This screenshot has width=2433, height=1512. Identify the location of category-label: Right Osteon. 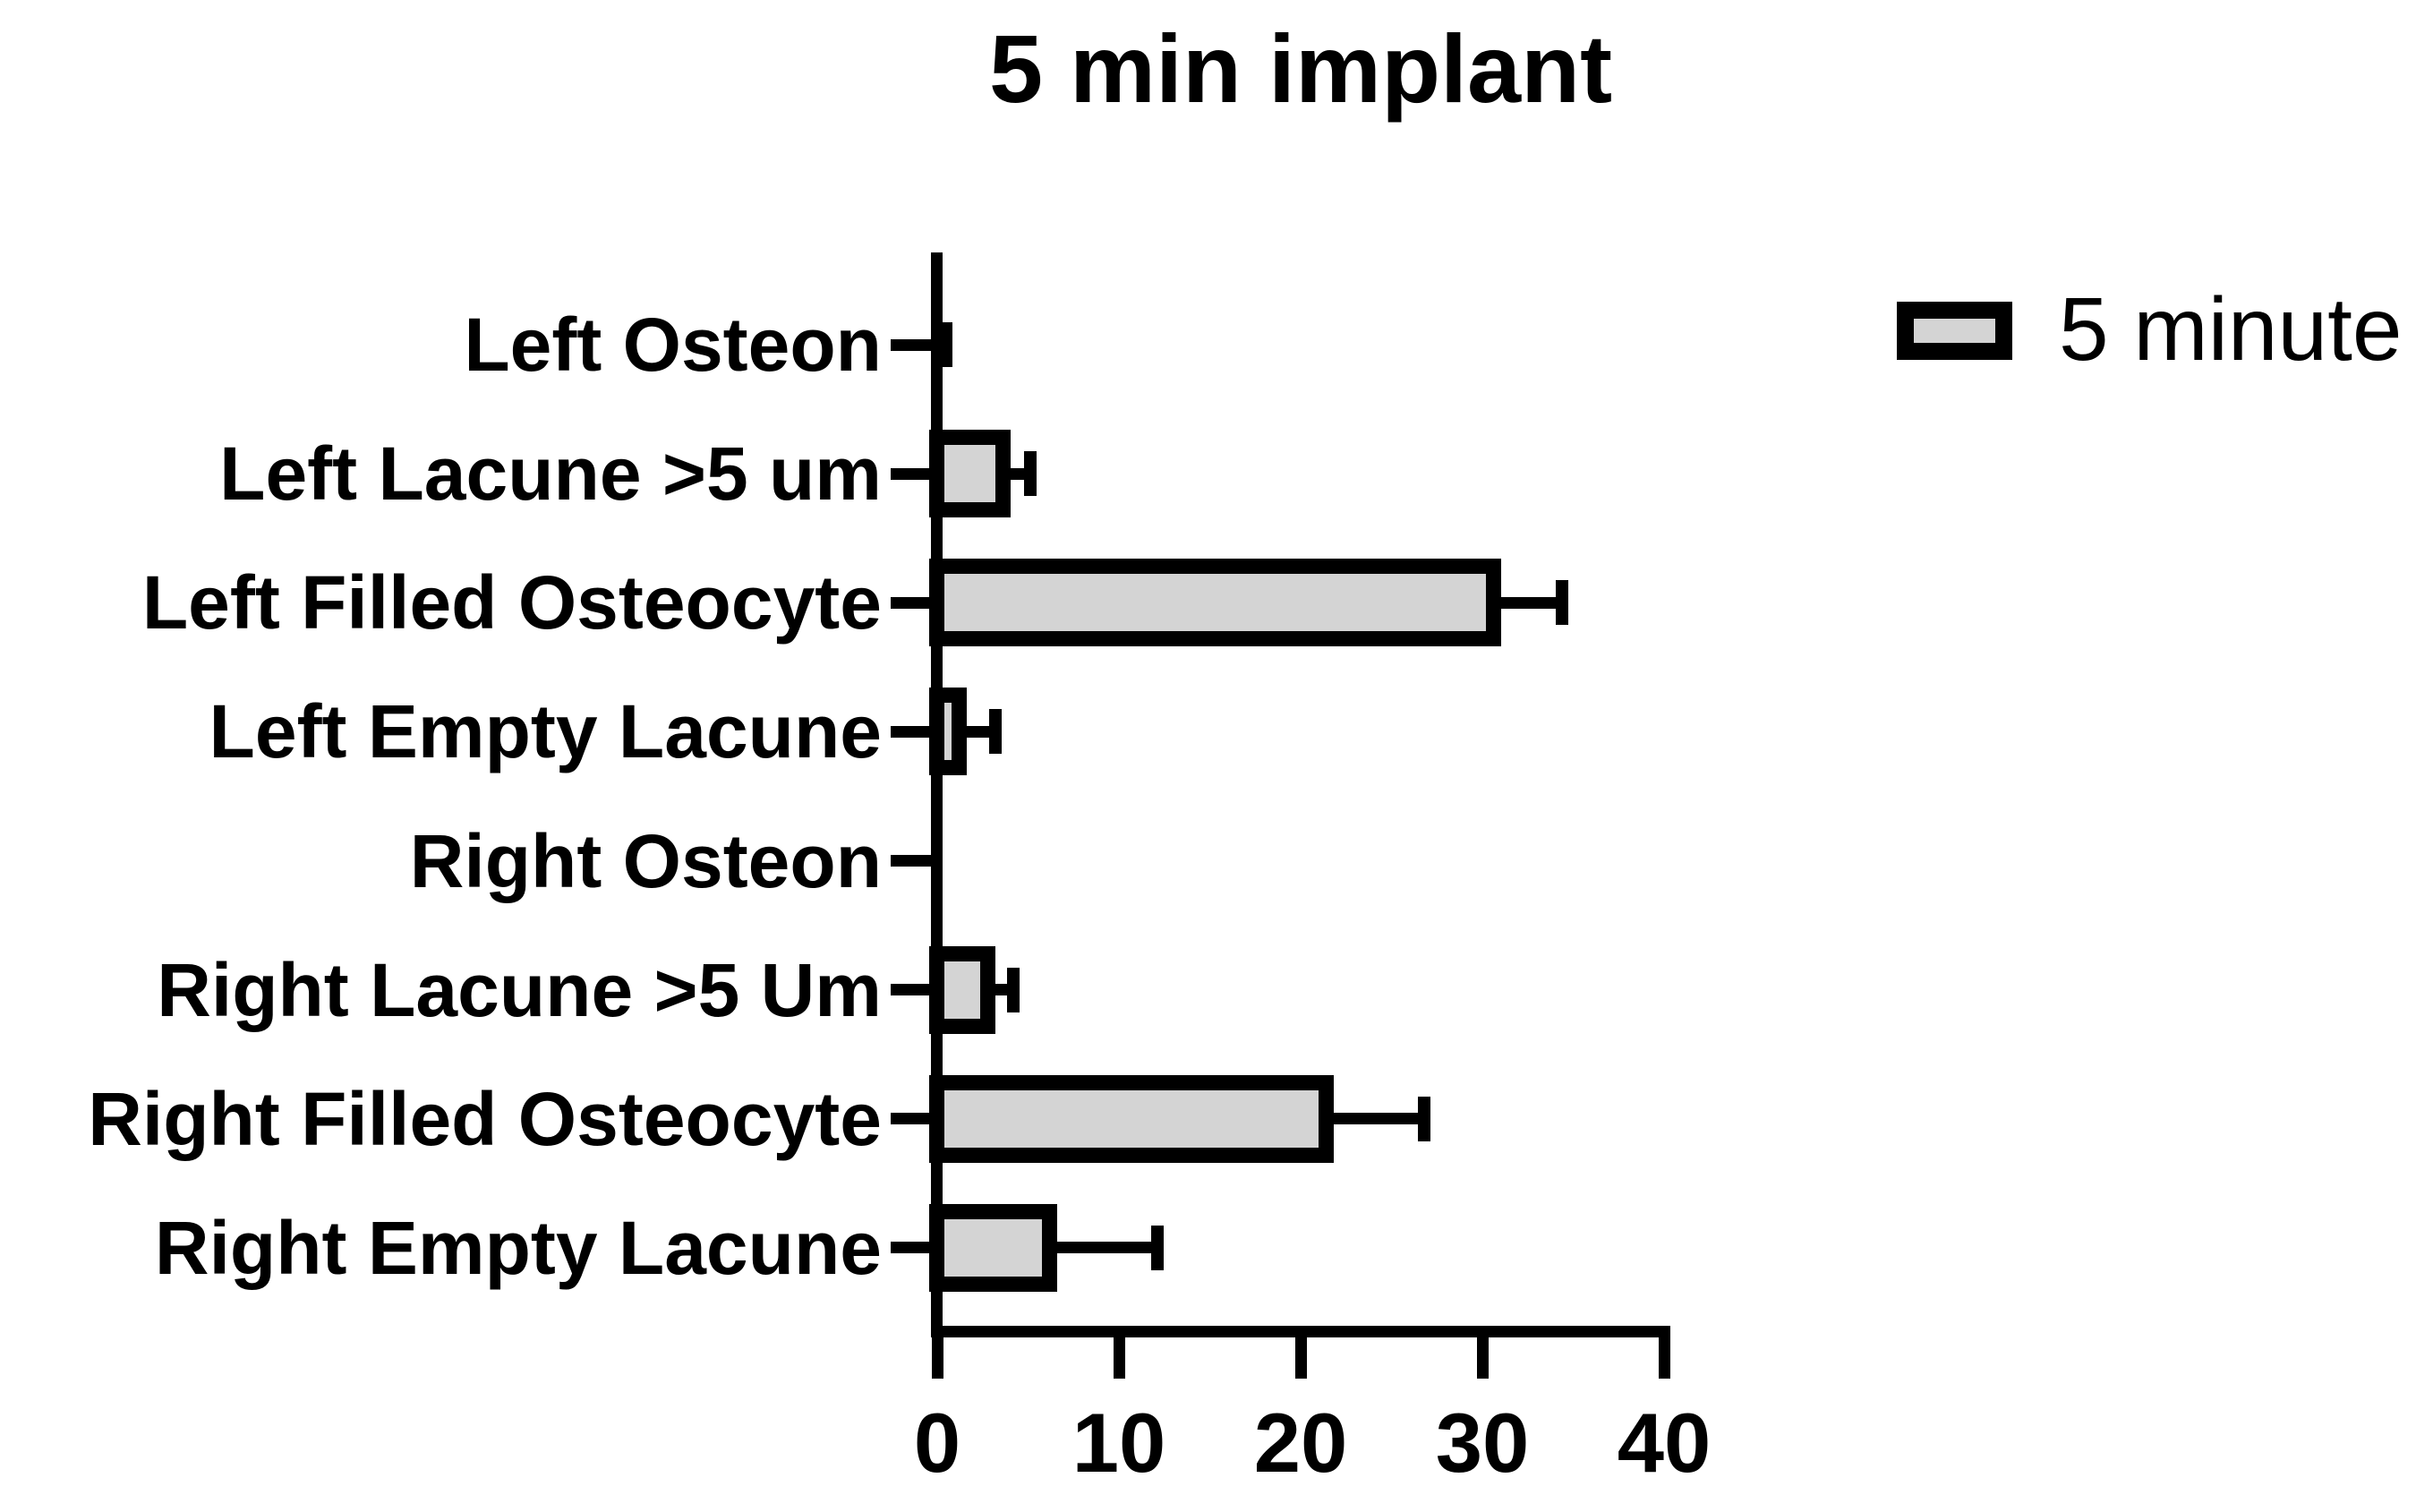
(645, 860).